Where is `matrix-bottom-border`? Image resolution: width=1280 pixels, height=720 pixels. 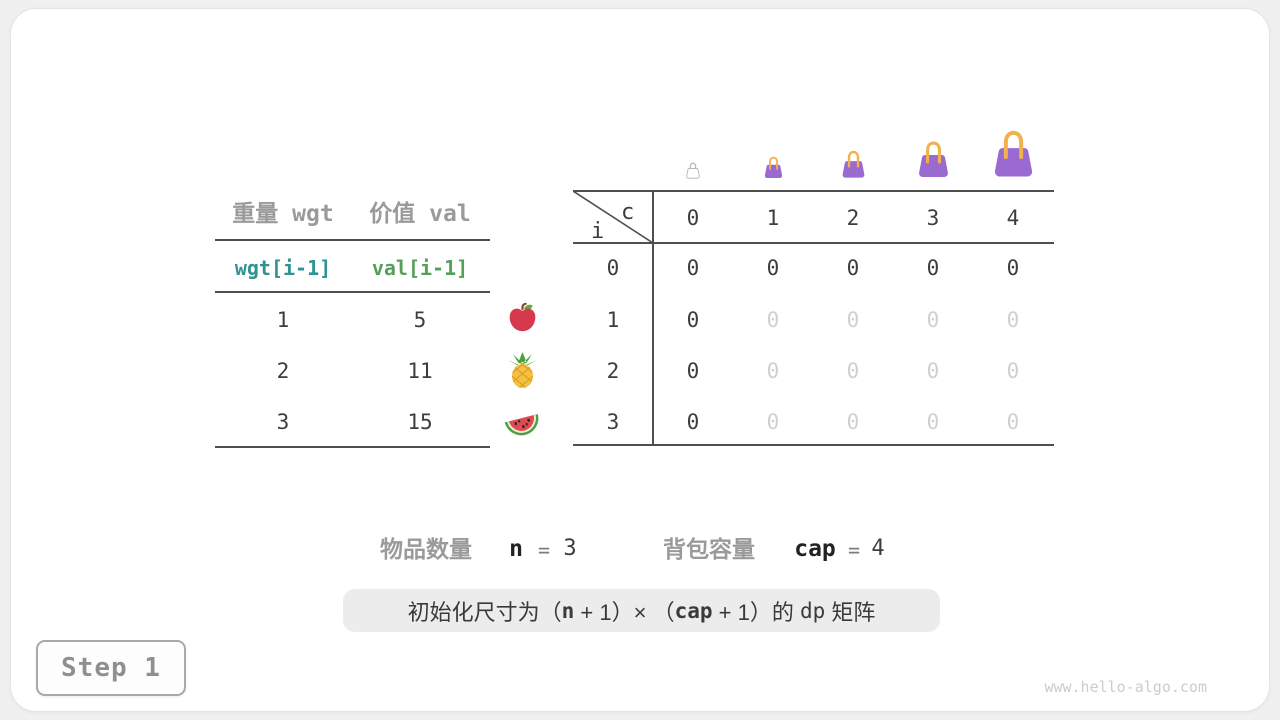 matrix-bottom-border is located at coordinates (813, 445).